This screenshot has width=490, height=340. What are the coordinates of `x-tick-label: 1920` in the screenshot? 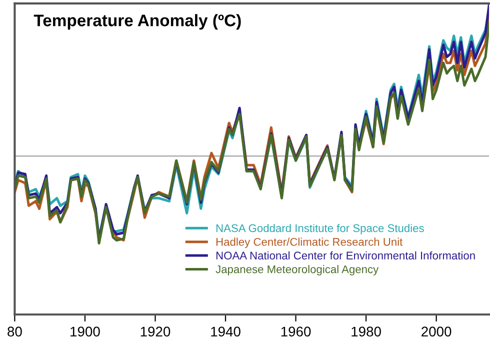 It's located at (155, 331).